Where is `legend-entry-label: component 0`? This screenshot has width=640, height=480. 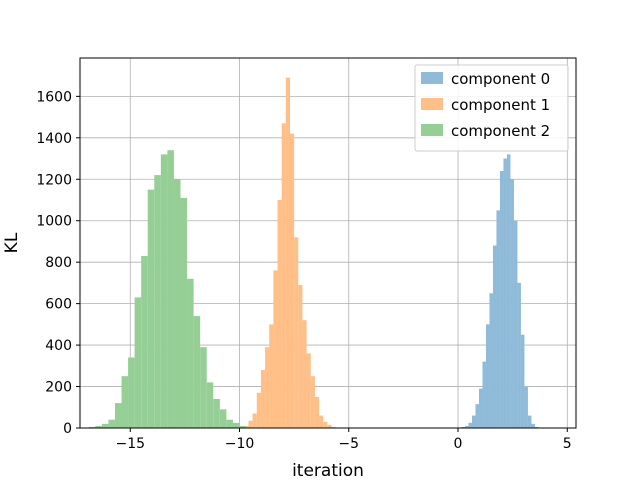
legend-entry-label: component 0 is located at coordinates (500, 79).